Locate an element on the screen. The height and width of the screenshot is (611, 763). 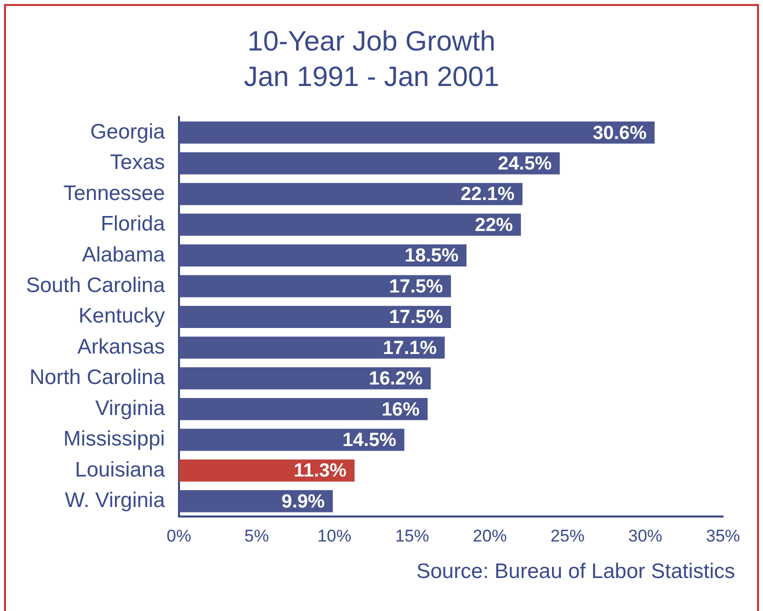
y-tick-label: Georgia is located at coordinates (128, 132).